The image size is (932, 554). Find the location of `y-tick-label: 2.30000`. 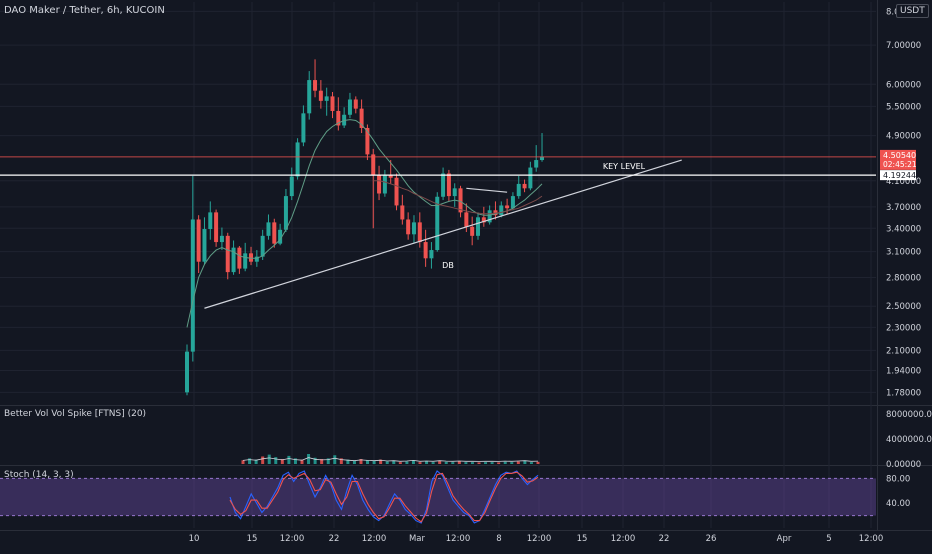

y-tick-label: 2.30000 is located at coordinates (903, 328).